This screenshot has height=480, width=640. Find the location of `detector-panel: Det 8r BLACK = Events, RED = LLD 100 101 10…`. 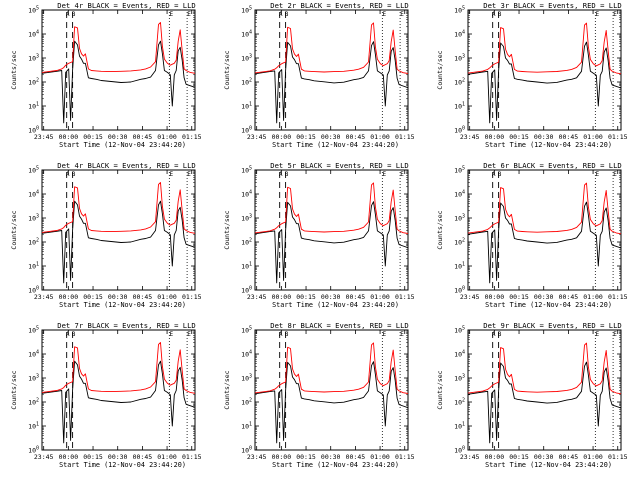

detector-panel: Det 8r BLACK = Events, RED = LLD 100 101 10… is located at coordinates (319, 400).